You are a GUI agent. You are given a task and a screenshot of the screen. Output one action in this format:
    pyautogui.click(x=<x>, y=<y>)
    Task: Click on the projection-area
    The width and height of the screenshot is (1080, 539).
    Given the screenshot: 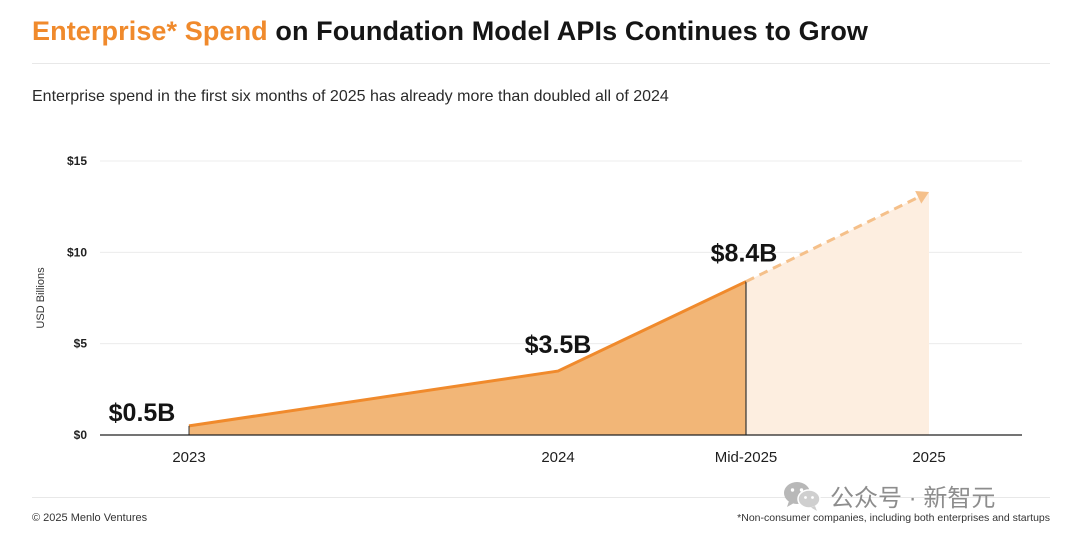 What is the action you would take?
    pyautogui.click(x=837, y=313)
    